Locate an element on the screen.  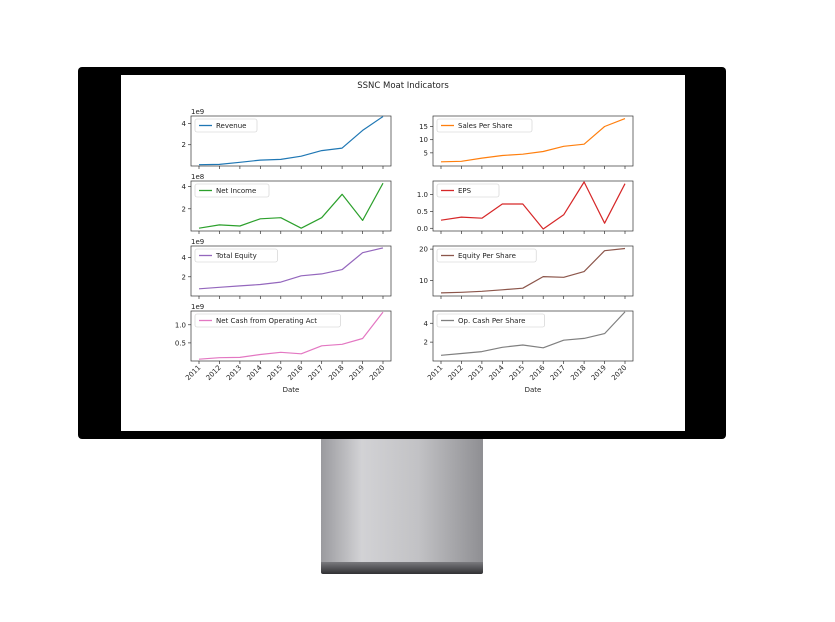
legend: Equity Per Share is located at coordinates (486, 255).